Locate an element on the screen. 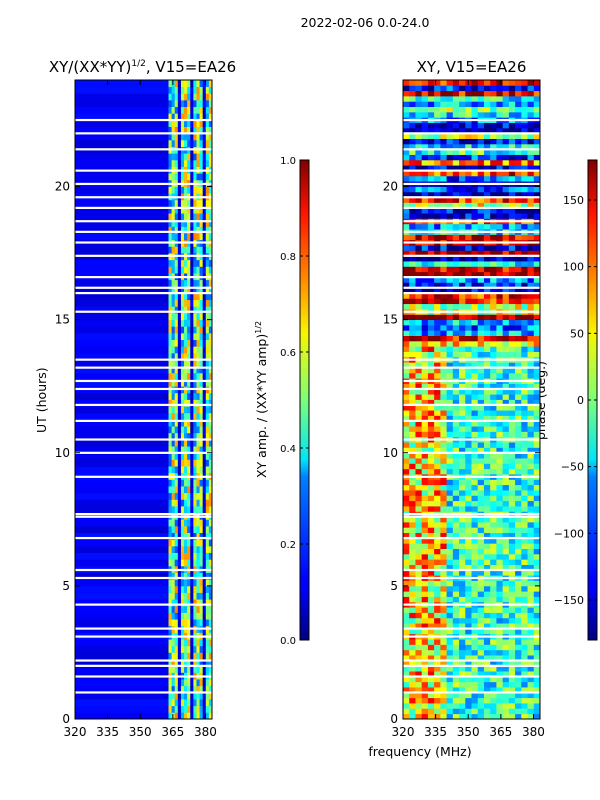 The height and width of the screenshot is (800, 600). right-ytick-label: 20 is located at coordinates (390, 187).